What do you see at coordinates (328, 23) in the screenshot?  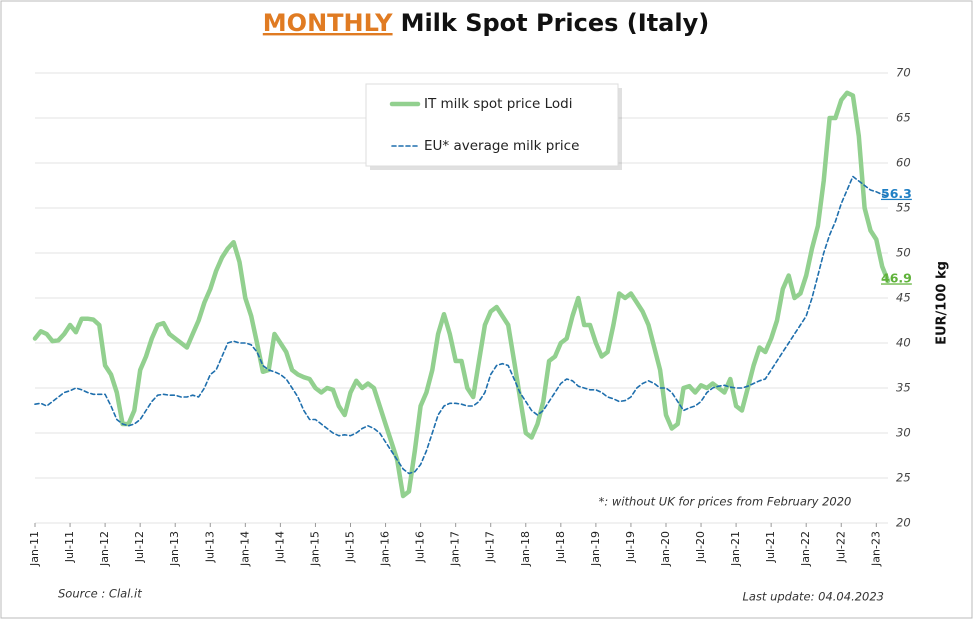 I see `chart-title-highlight: MONTHLY` at bounding box center [328, 23].